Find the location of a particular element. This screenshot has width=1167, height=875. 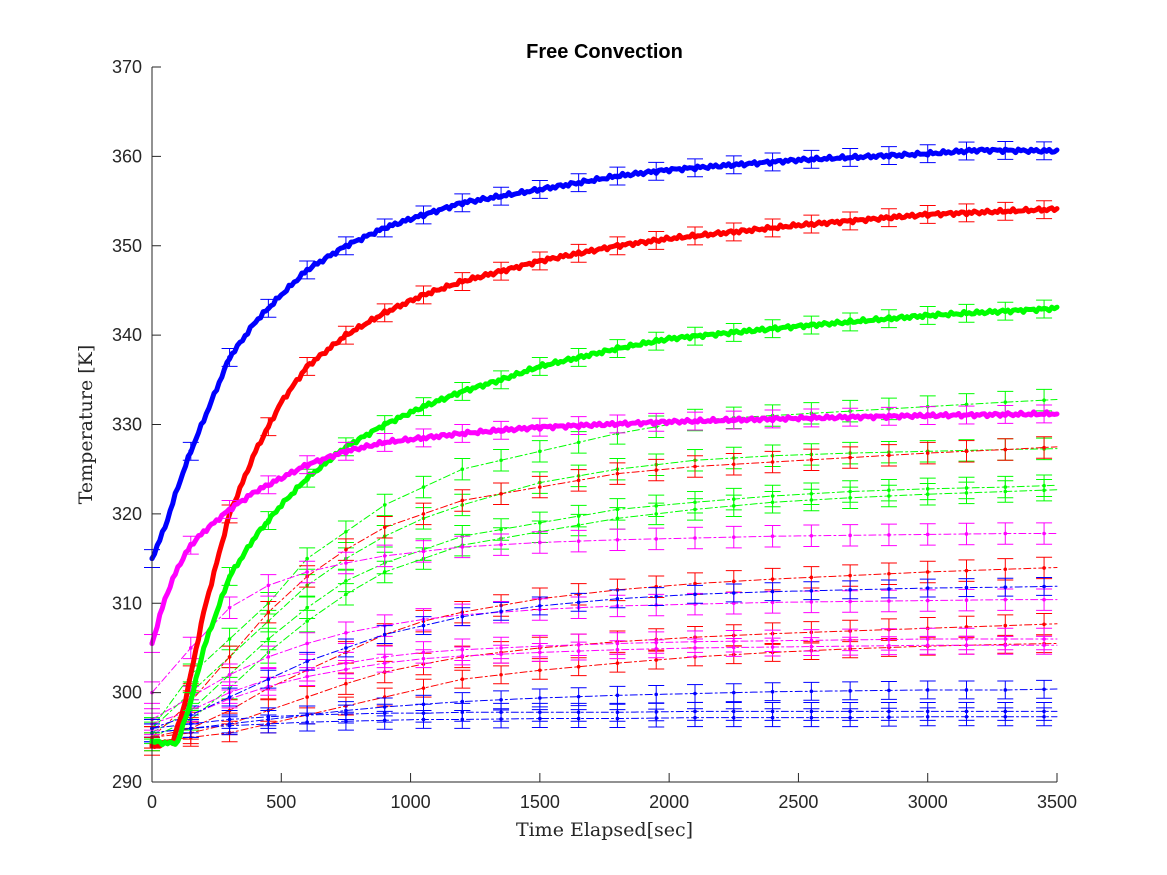

x-tick-label: 2000 is located at coordinates (669, 802).